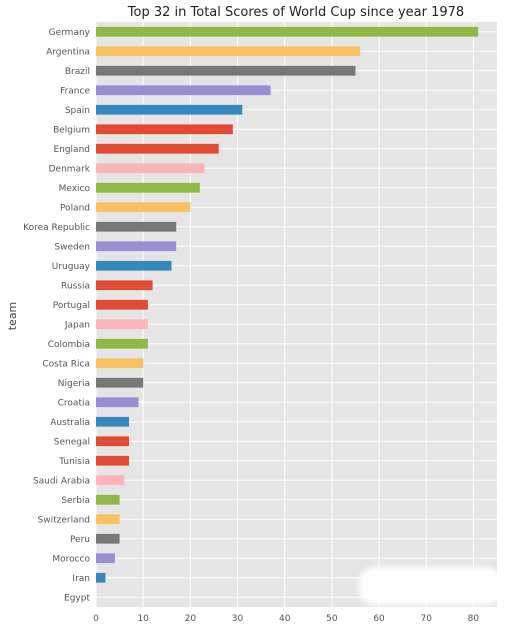  Describe the element at coordinates (148, 187) in the screenshot. I see `bar-mexico` at that location.